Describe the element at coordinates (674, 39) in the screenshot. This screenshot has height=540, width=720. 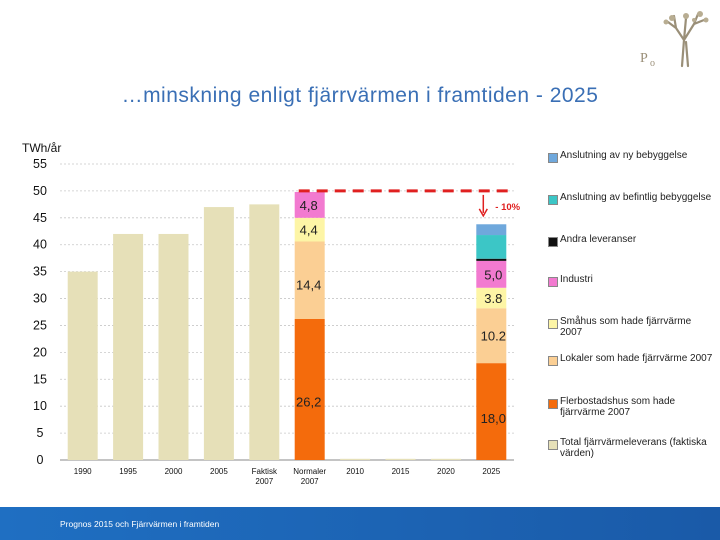
I see `tree-logo-icon: P o` at that location.